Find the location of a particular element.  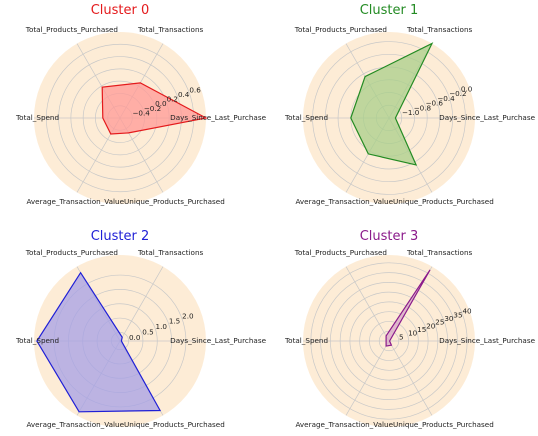

radial-tick-label: 1.0 is located at coordinates (162, 326).